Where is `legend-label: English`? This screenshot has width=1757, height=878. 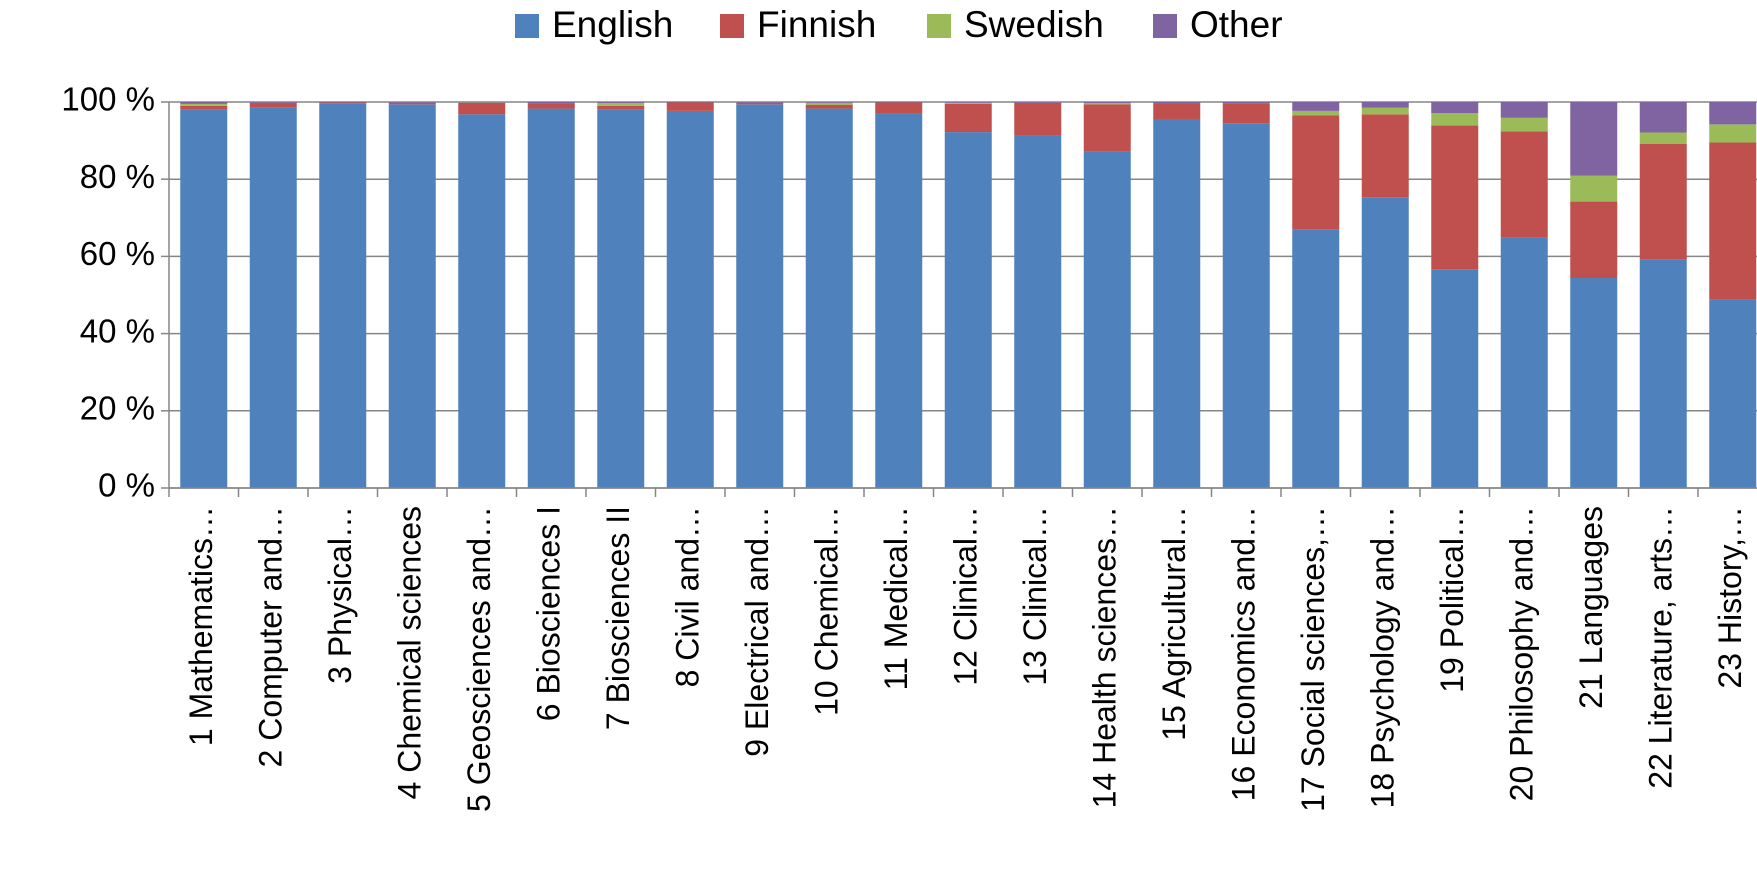 legend-label: English is located at coordinates (612, 24).